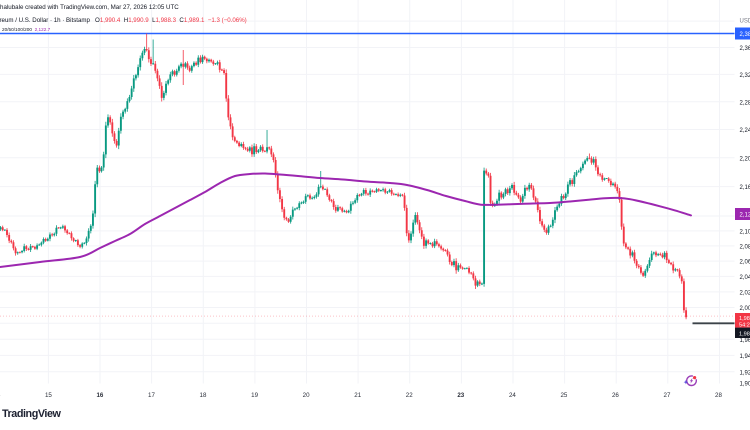  I want to click on svg-text: 19, so click(254, 395).